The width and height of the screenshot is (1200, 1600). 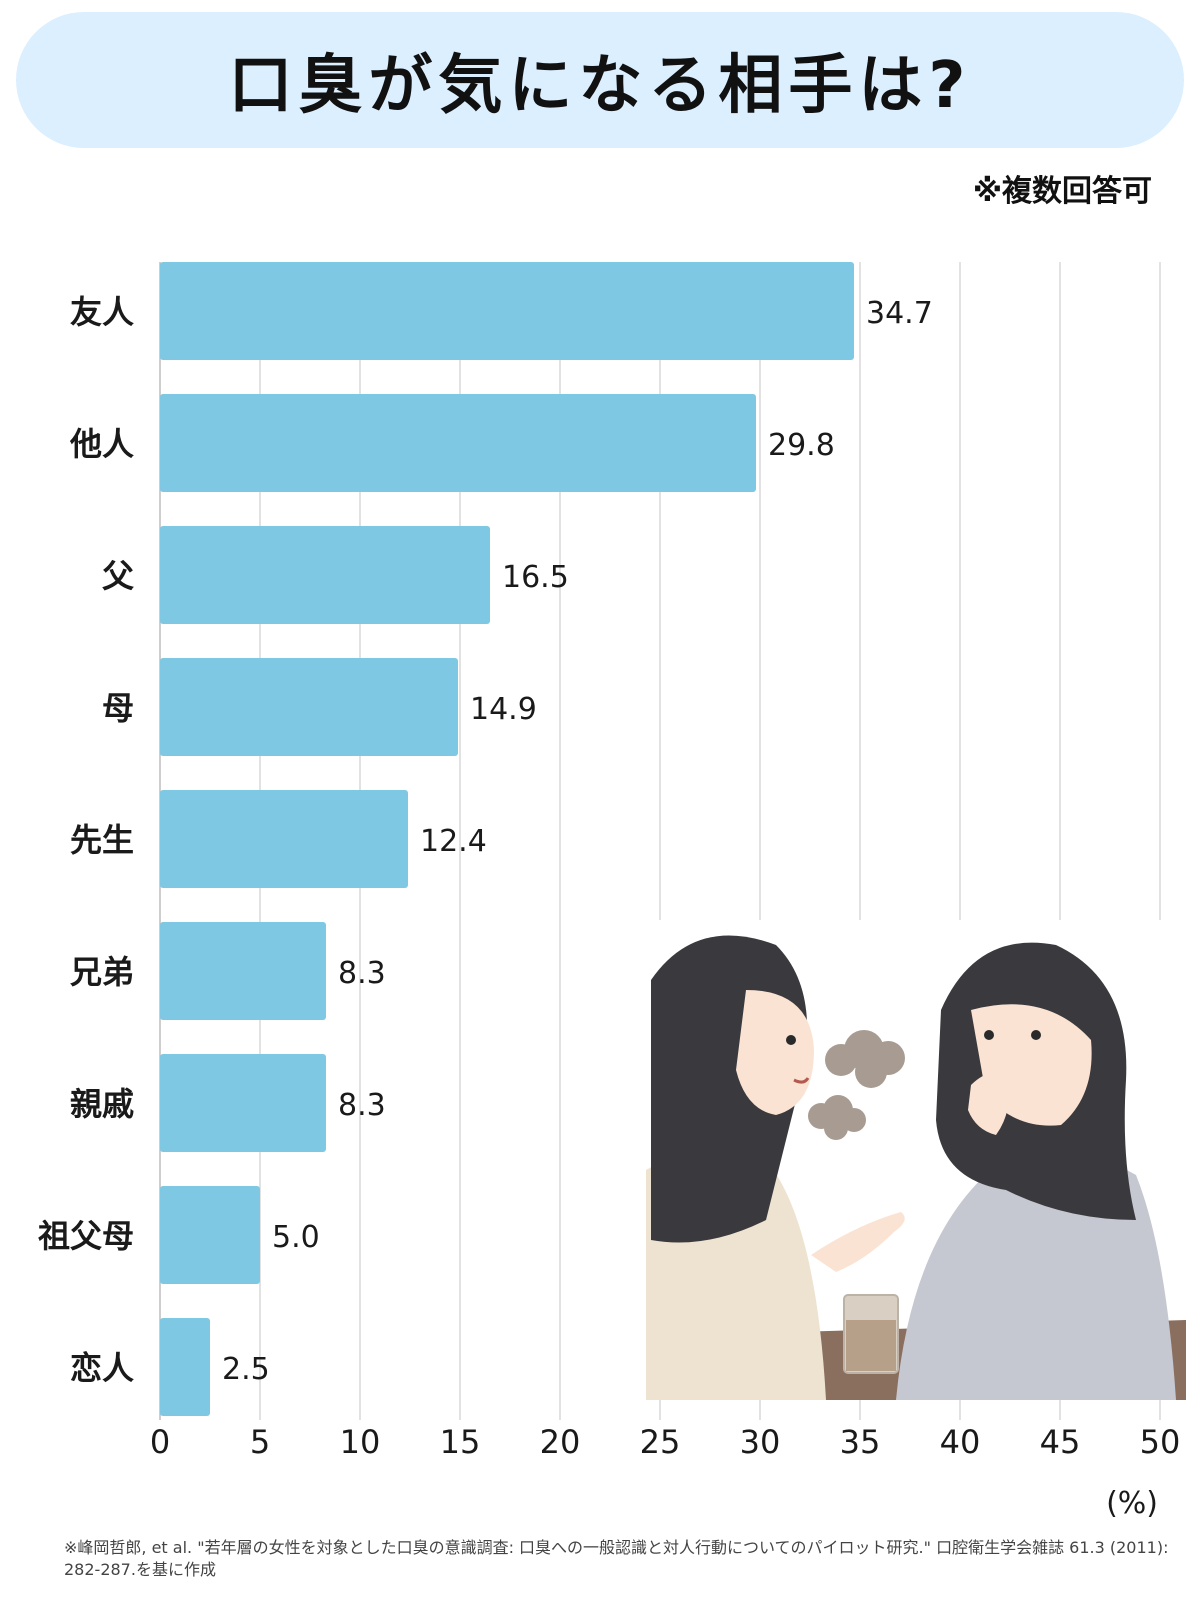 What do you see at coordinates (246, 1369) in the screenshot?
I see `value-label: 2.5` at bounding box center [246, 1369].